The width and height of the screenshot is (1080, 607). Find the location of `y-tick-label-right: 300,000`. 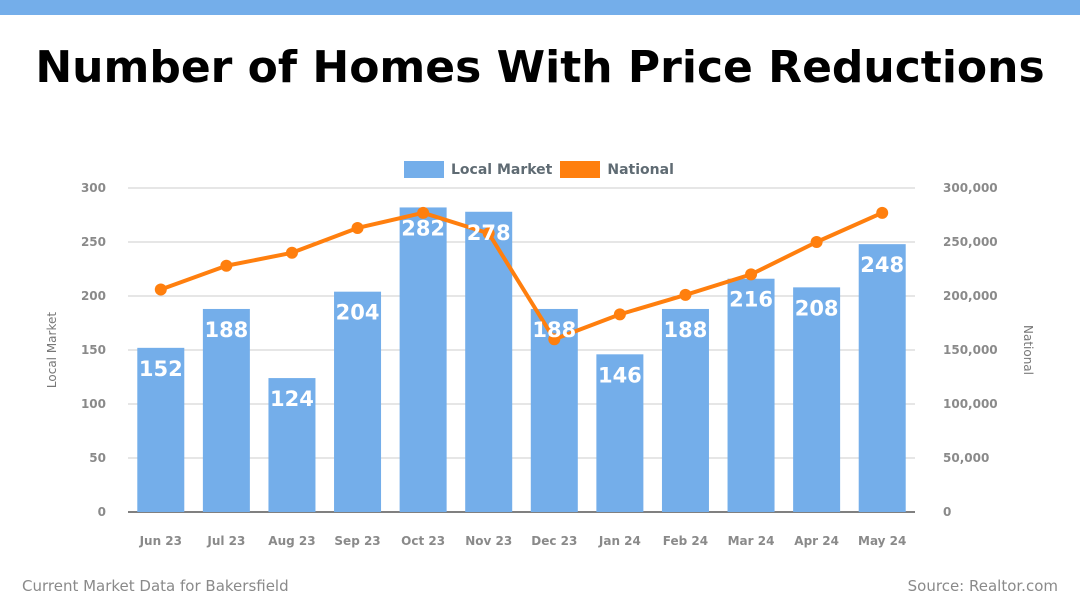

y-tick-label-right: 300,000 is located at coordinates (970, 188).